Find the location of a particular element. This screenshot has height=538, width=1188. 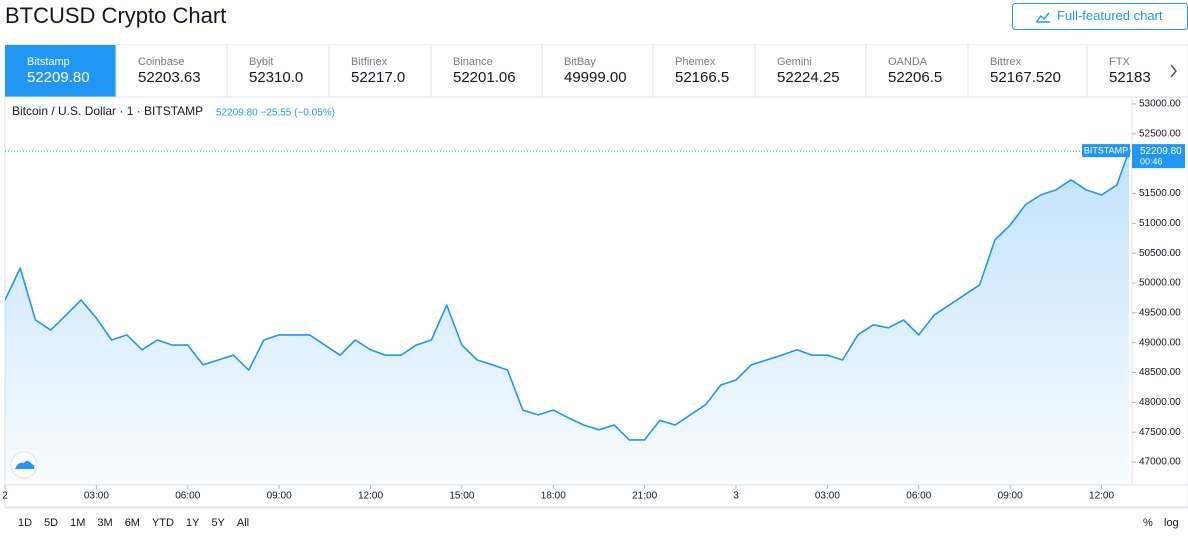

range-button: 3M is located at coordinates (104, 523).